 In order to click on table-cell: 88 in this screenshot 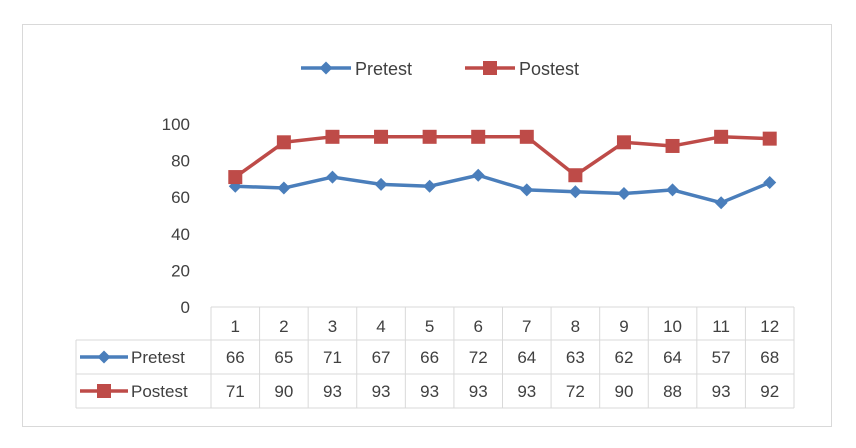, I will do `click(672, 391)`.